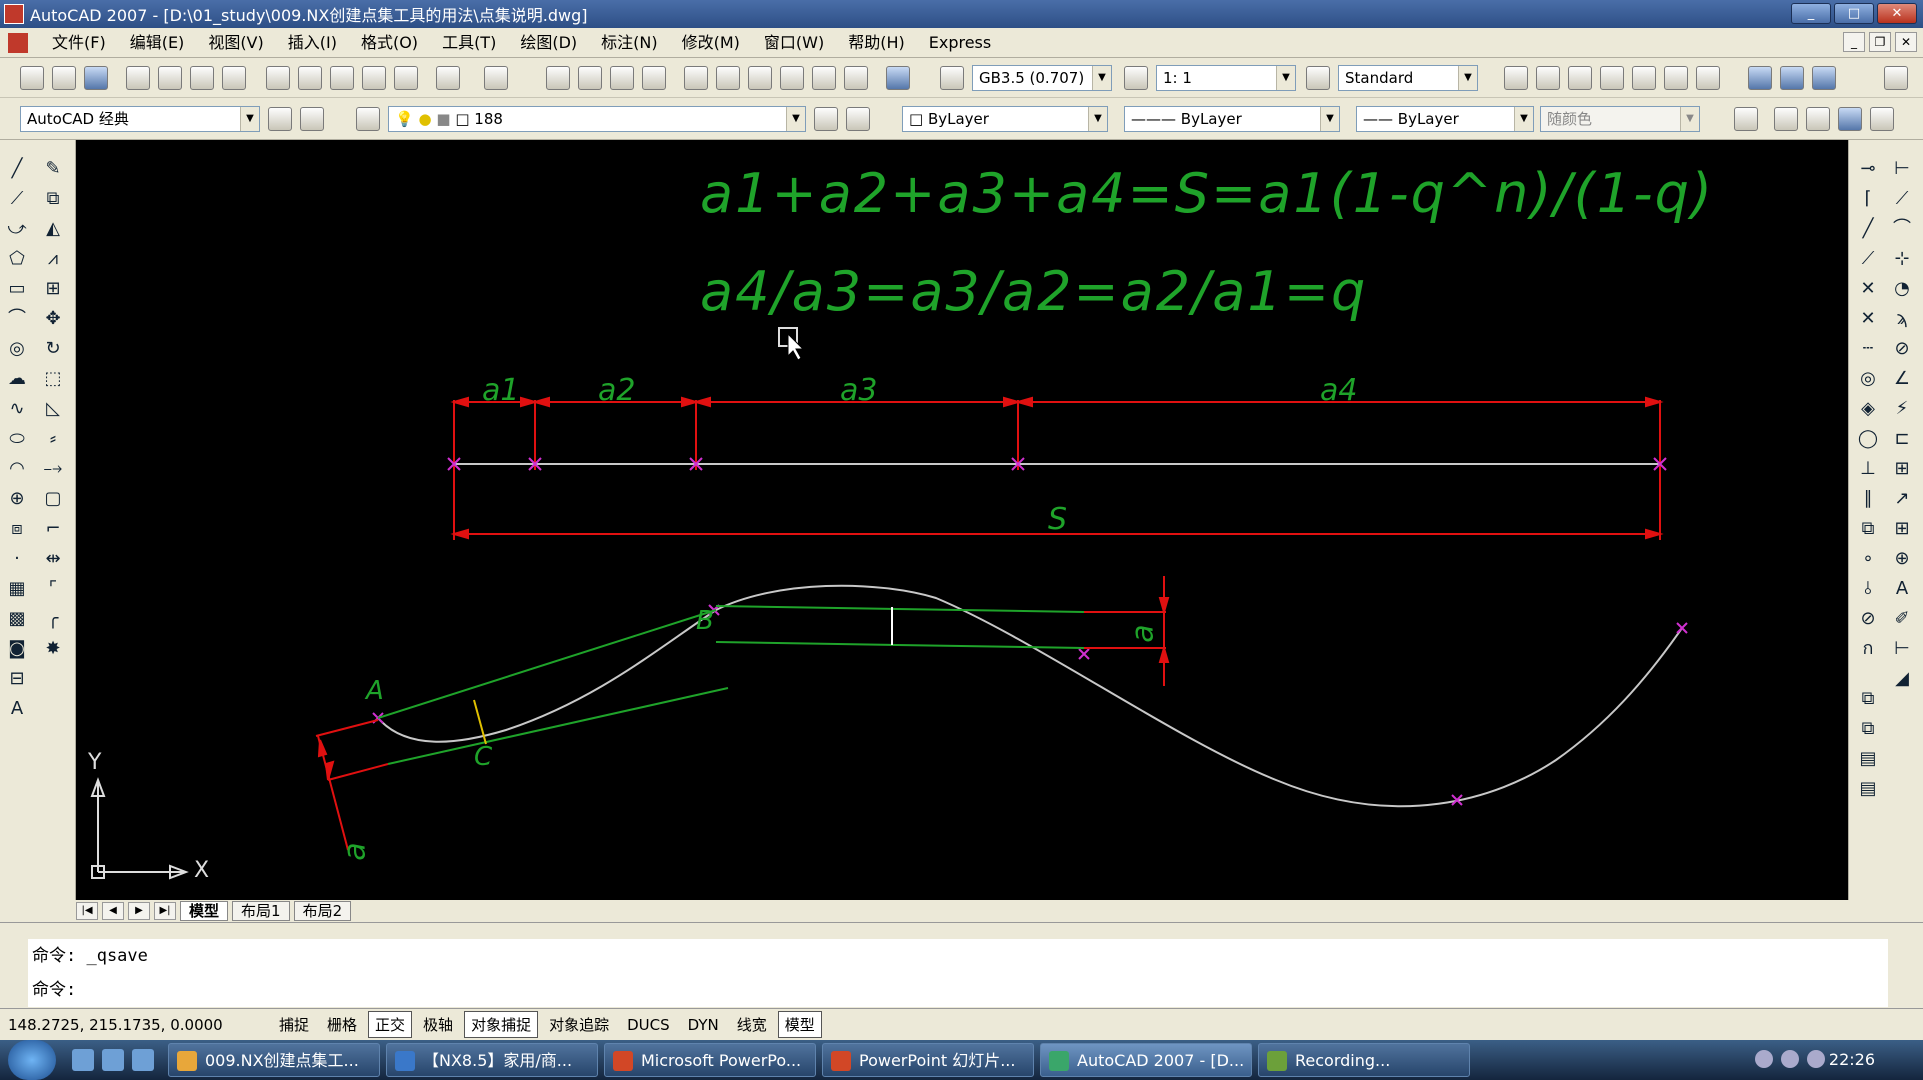  Describe the element at coordinates (17, 318) in the screenshot. I see `arc-icon: ⌒` at that location.